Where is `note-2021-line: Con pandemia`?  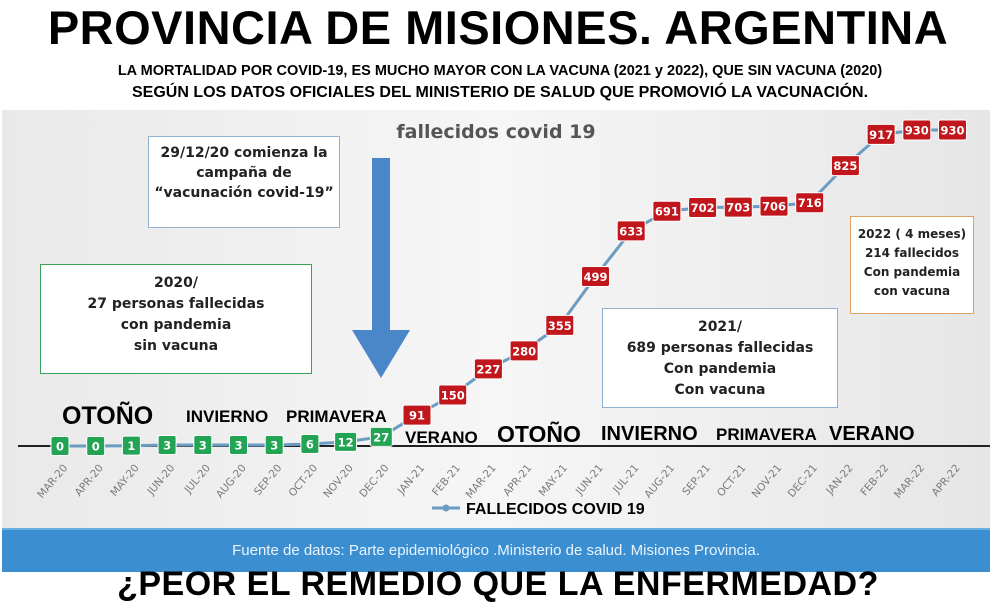 note-2021-line: Con pandemia is located at coordinates (720, 369).